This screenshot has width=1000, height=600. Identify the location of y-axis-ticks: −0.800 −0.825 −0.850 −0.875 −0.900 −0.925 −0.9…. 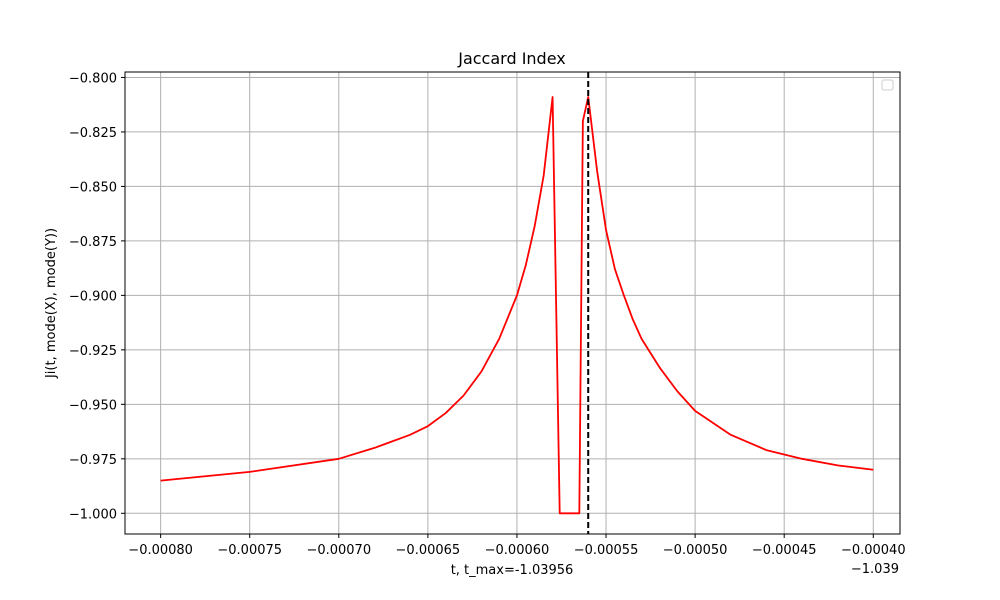
(97, 296).